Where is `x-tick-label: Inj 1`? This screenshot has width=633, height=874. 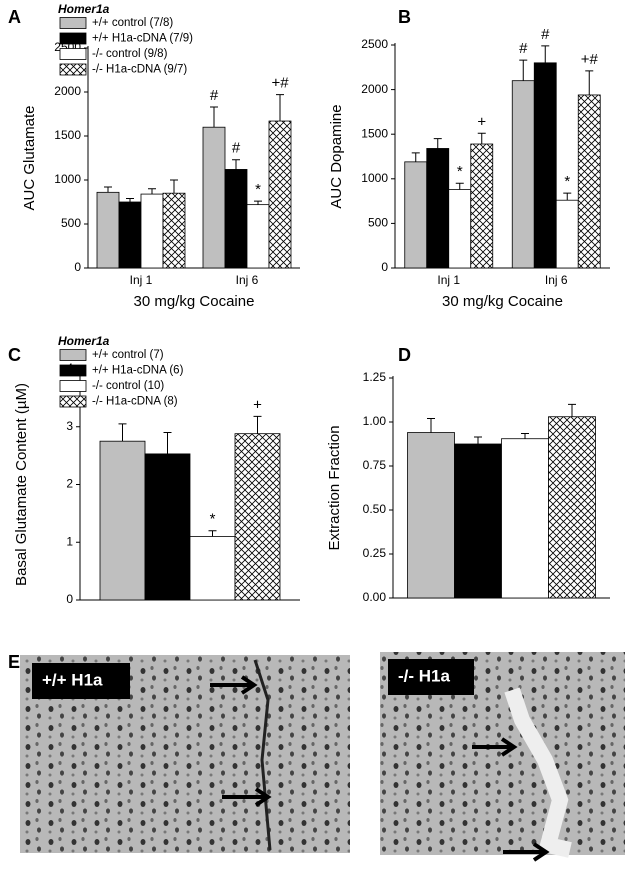
x-tick-label: Inj 1 is located at coordinates (141, 280).